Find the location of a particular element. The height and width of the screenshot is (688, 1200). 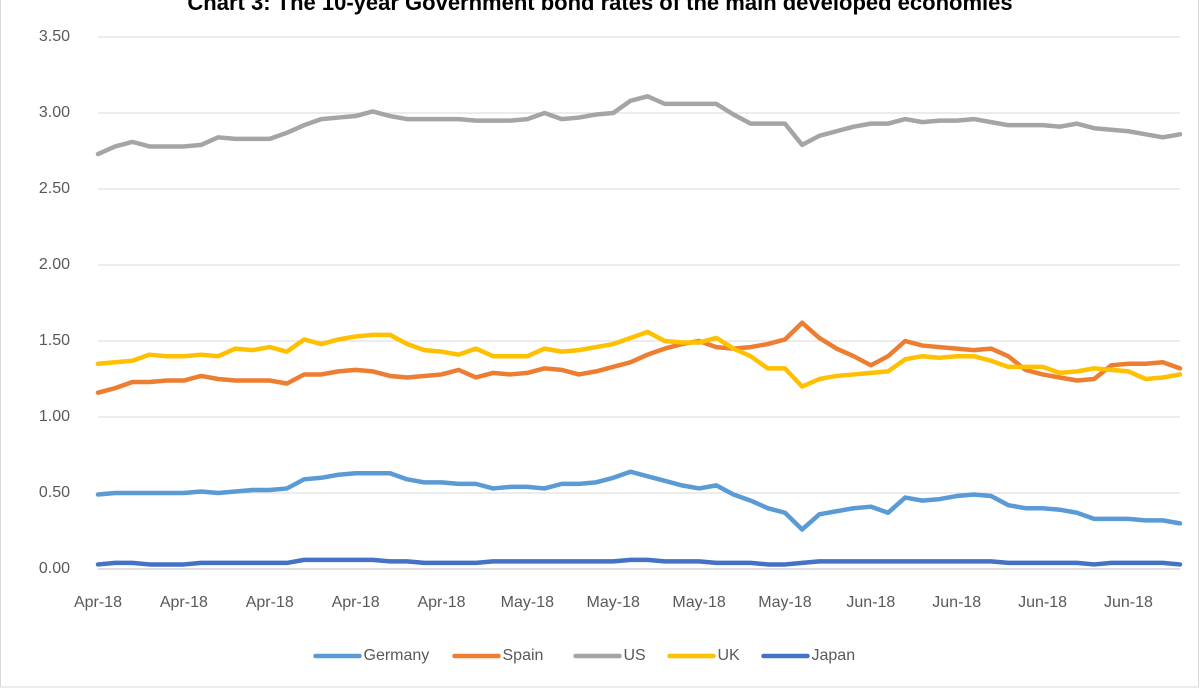

y-tick-label: 0.50 is located at coordinates (54, 492).